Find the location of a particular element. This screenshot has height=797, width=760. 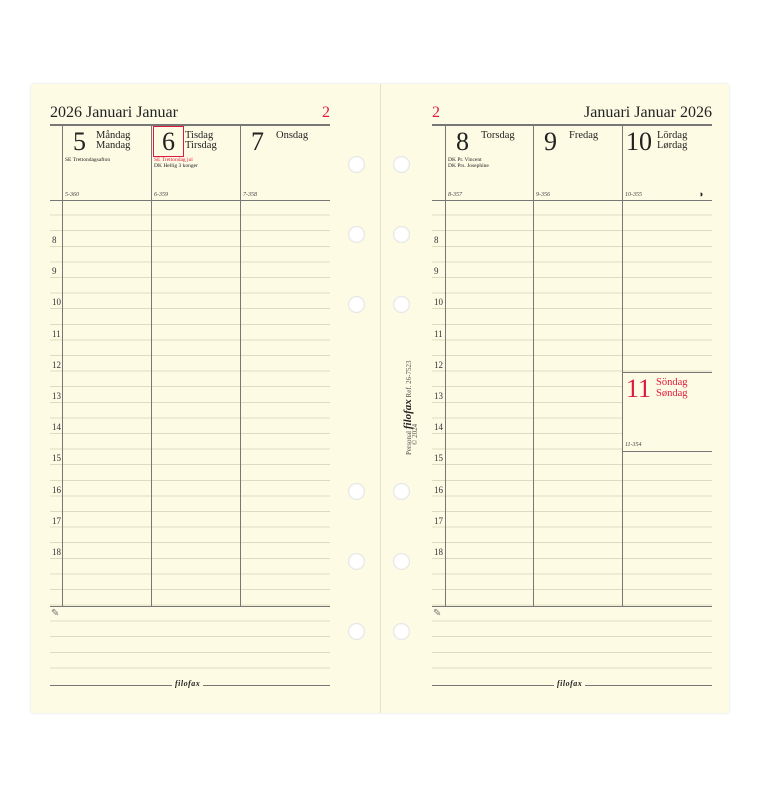

sunday-name-alt: Søndag is located at coordinates (672, 393).